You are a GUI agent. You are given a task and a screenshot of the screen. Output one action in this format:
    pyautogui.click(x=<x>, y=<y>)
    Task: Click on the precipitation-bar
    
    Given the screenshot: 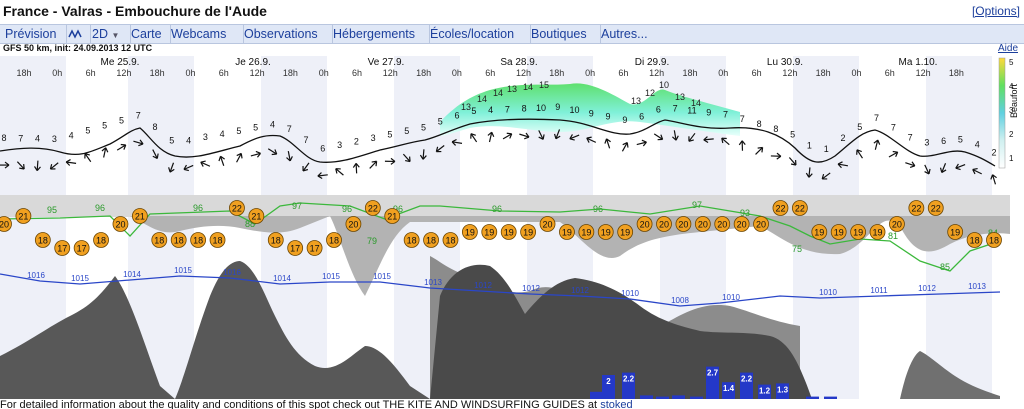 What is the action you would take?
    pyautogui.click(x=746, y=385)
    